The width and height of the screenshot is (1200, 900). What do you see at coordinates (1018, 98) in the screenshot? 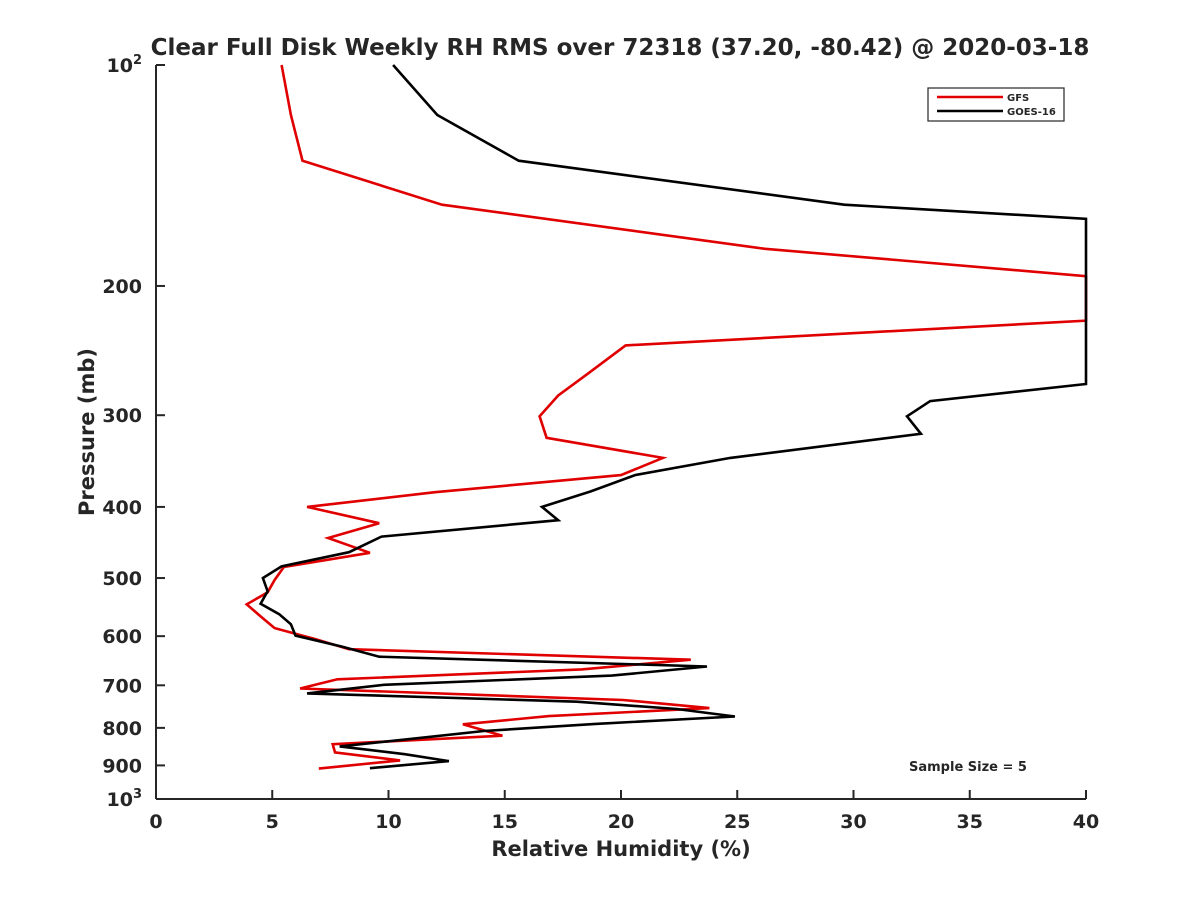
I see `legend-label-gfs: GFS` at bounding box center [1018, 98].